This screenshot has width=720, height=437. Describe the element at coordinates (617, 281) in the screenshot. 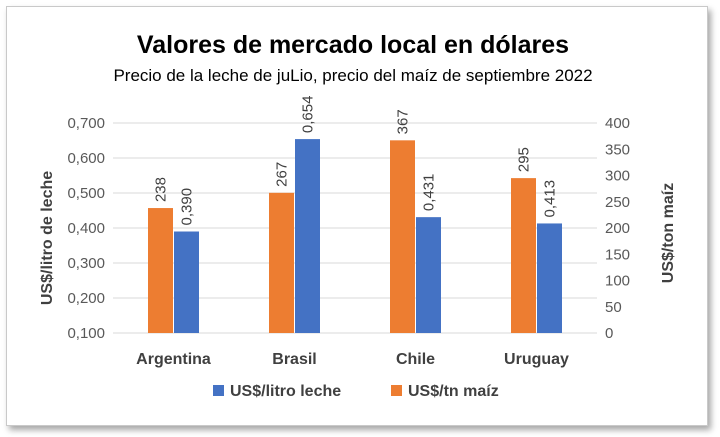

I see `right-tick-label: 100` at that location.